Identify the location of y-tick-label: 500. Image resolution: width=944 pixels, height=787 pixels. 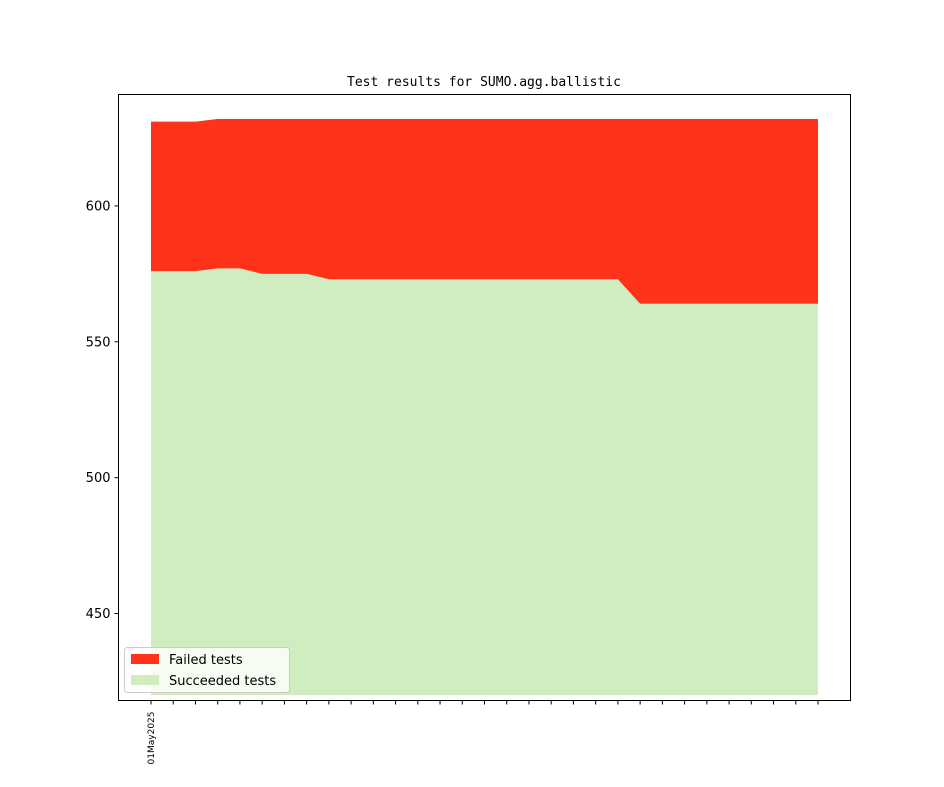
(98, 478).